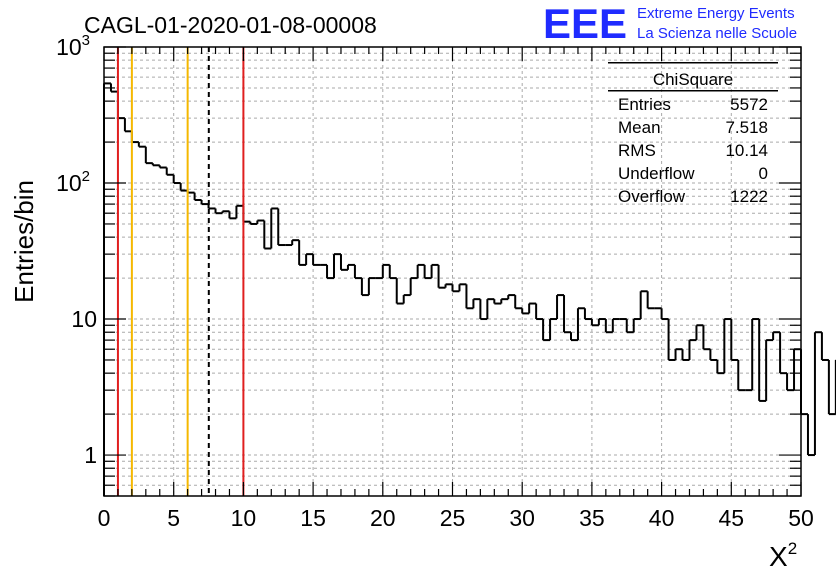 The width and height of the screenshot is (836, 572). What do you see at coordinates (592, 518) in the screenshot?
I see `x-tick-label: 35` at bounding box center [592, 518].